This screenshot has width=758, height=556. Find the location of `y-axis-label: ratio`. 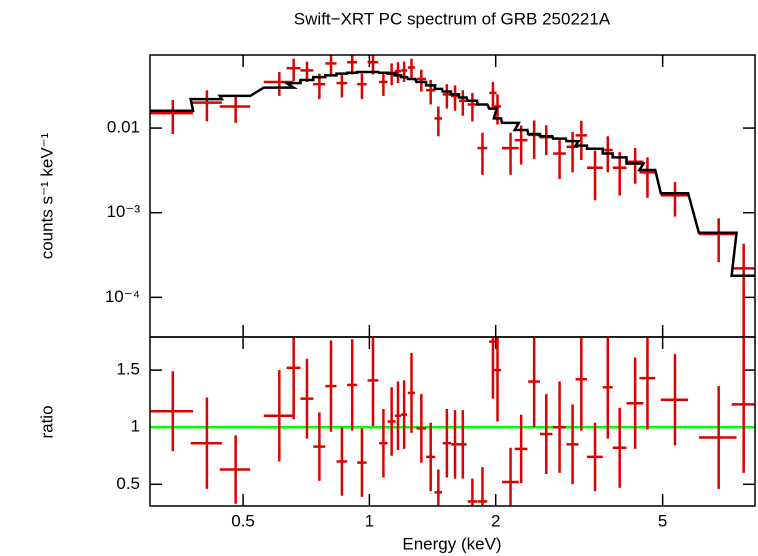

y-axis-label: ratio is located at coordinates (46, 421).